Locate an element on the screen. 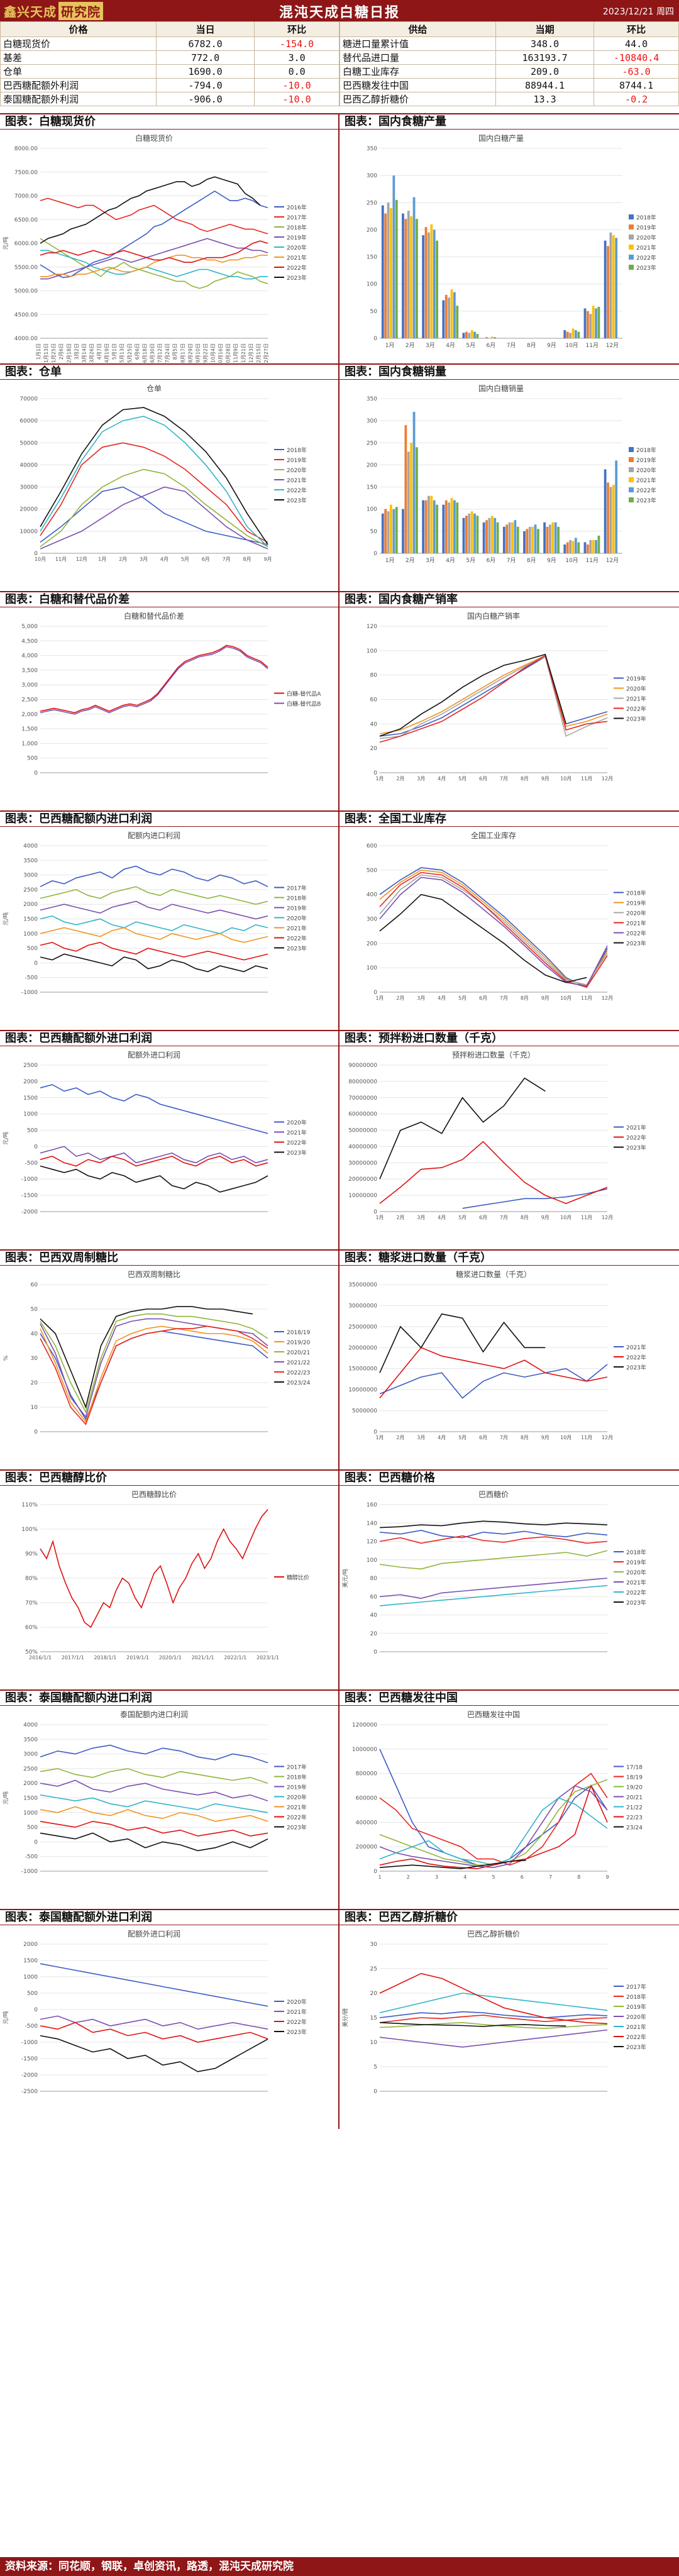 The width and height of the screenshot is (679, 2576). table-row: 泰国糖配额外利润 -906.0 -10.0 is located at coordinates (170, 99).